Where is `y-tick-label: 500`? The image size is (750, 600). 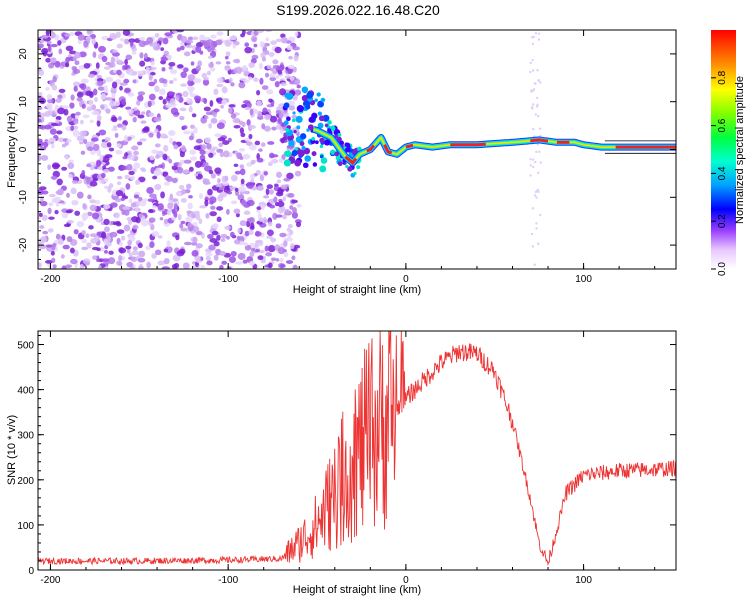
y-tick-label: 500 is located at coordinates (25, 346).